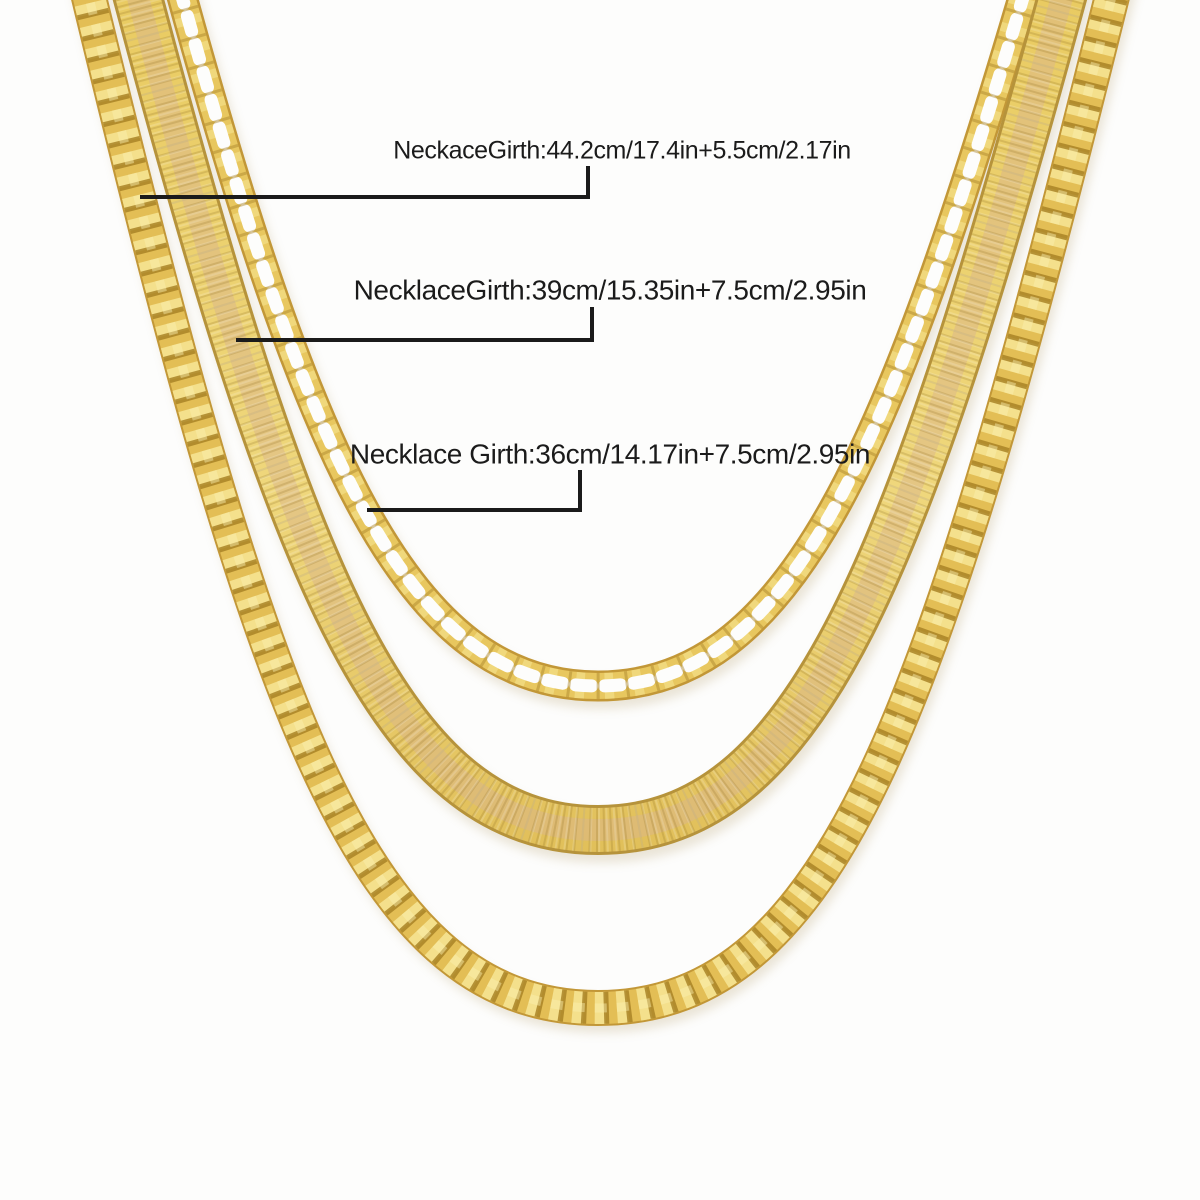  Describe the element at coordinates (415, 324) in the screenshot. I see `leader-line-herringbone` at that location.